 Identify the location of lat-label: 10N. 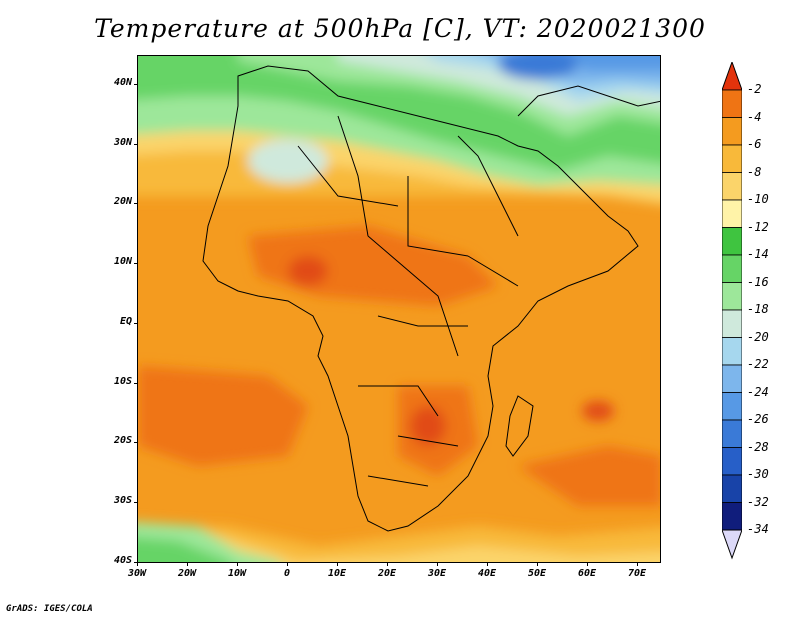
(122, 262).